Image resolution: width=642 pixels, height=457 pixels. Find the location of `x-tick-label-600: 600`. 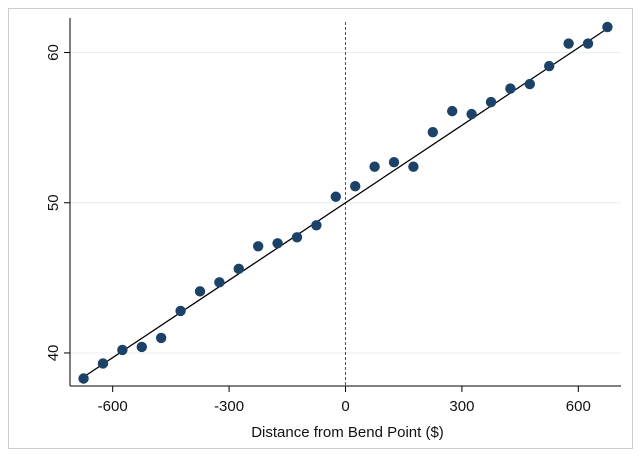

x-tick-label-600: 600 is located at coordinates (578, 406).